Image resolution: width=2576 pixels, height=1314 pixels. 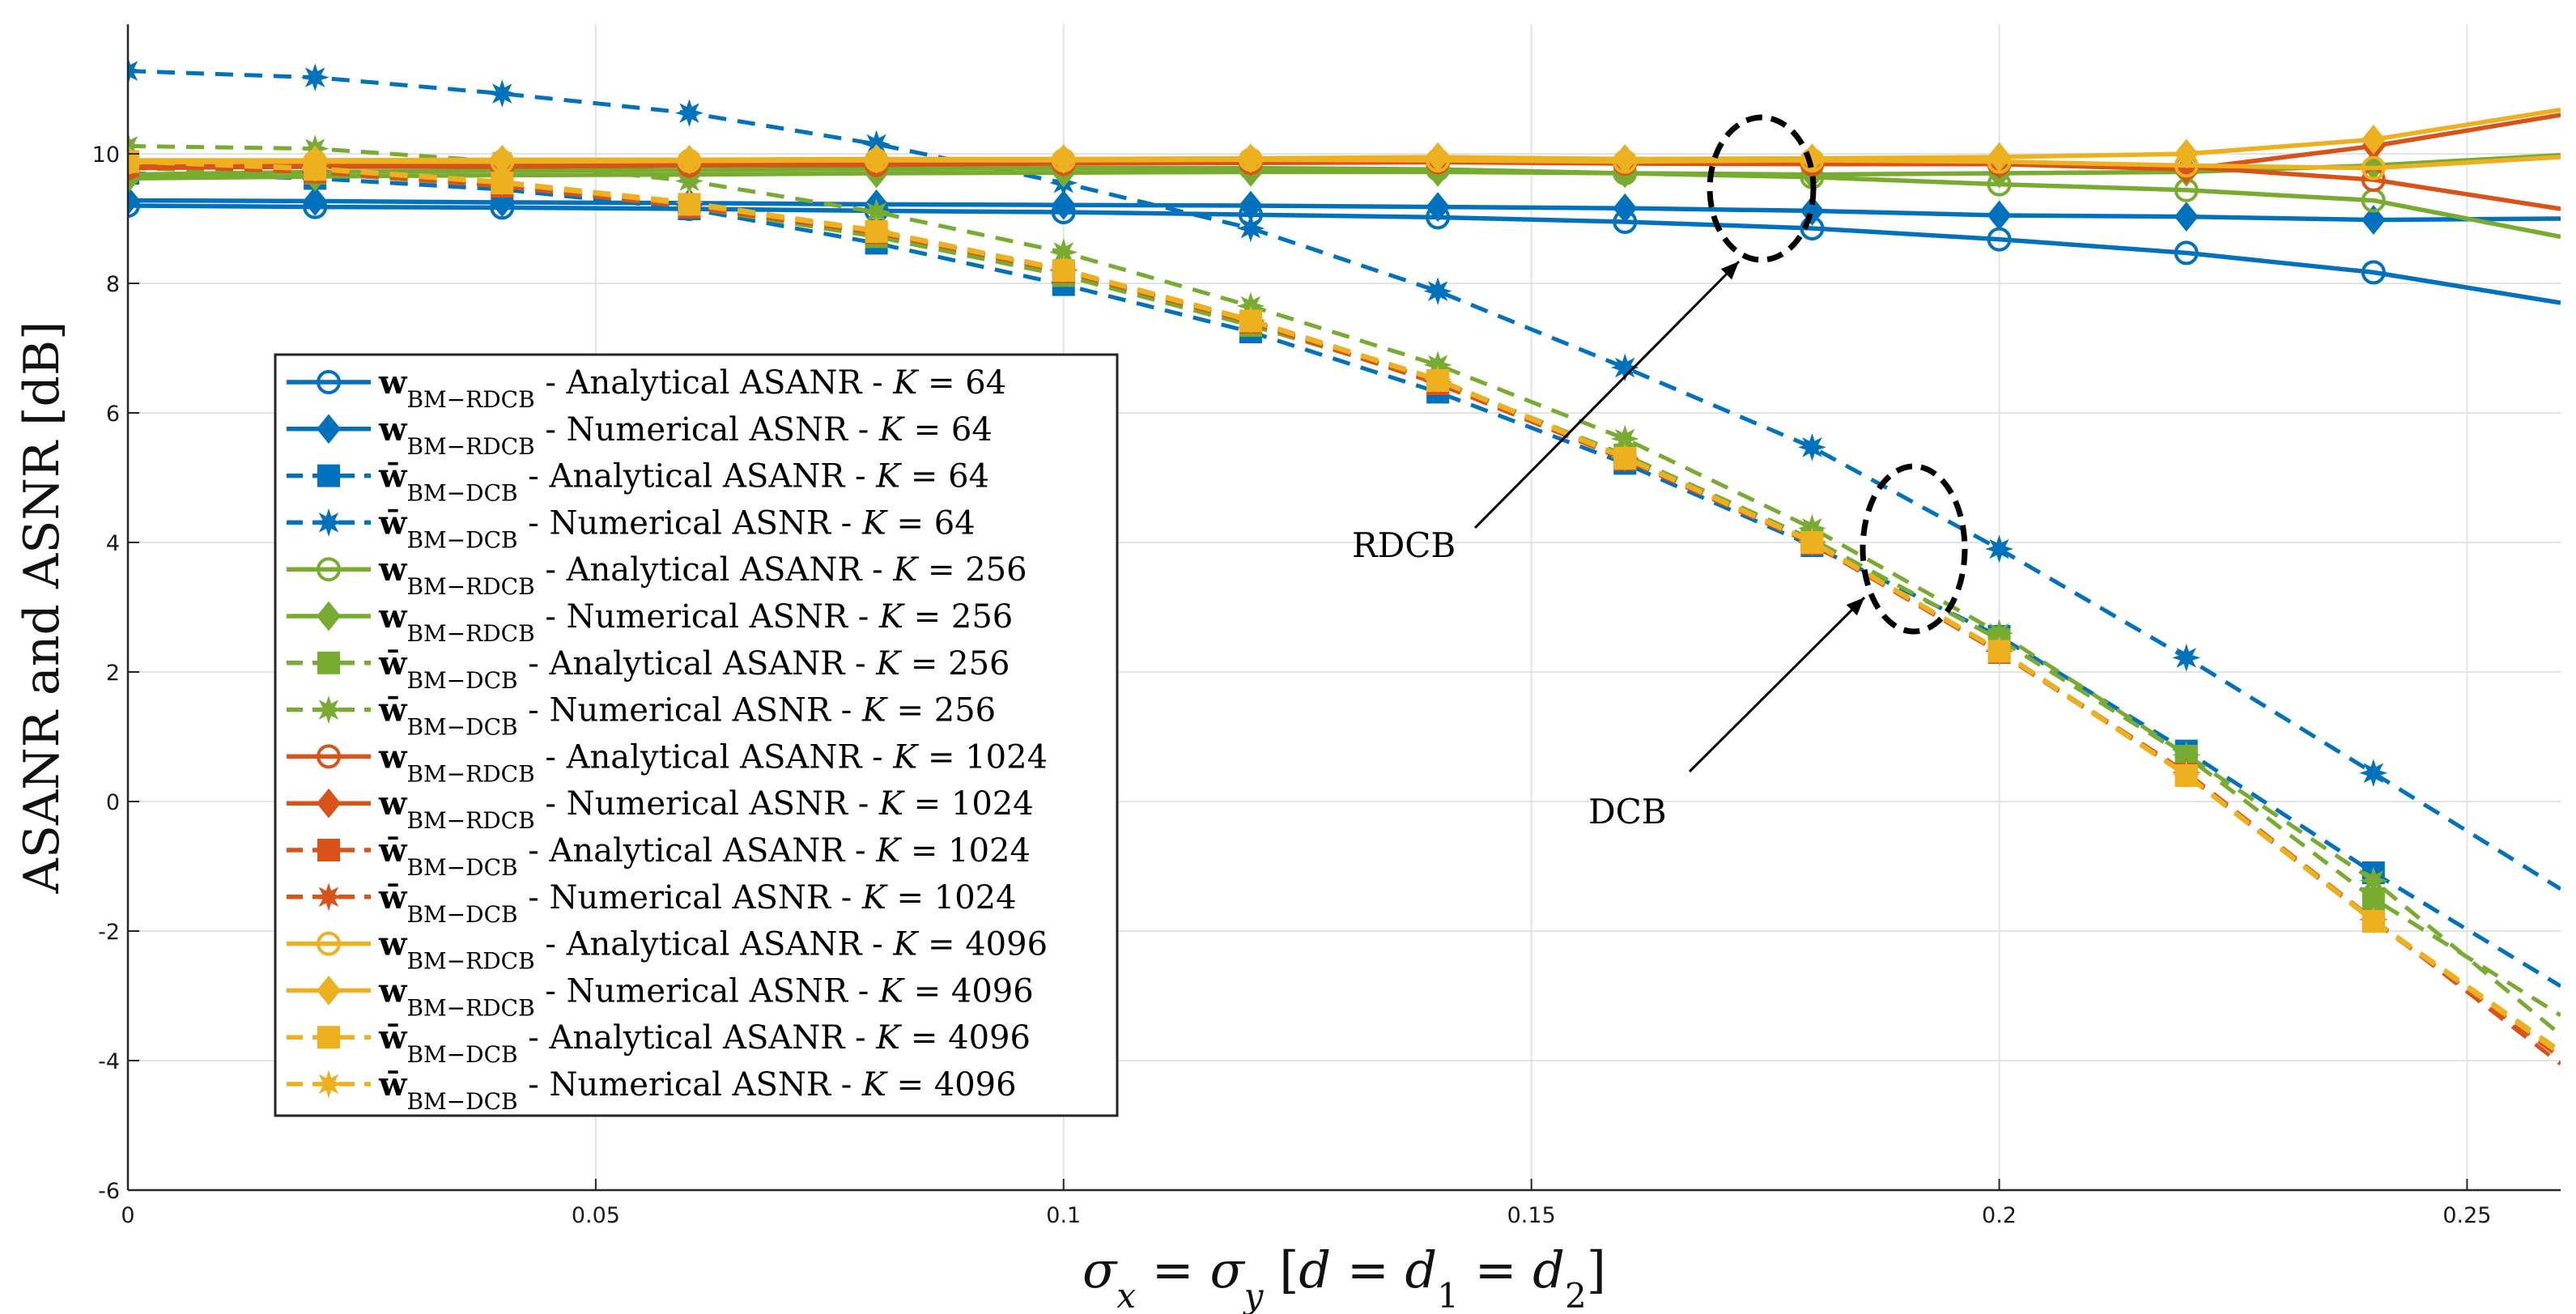 What do you see at coordinates (706, 996) in the screenshot?
I see `legend-label: wBM−RDCB - Numerical ASNR - K = 4096` at bounding box center [706, 996].